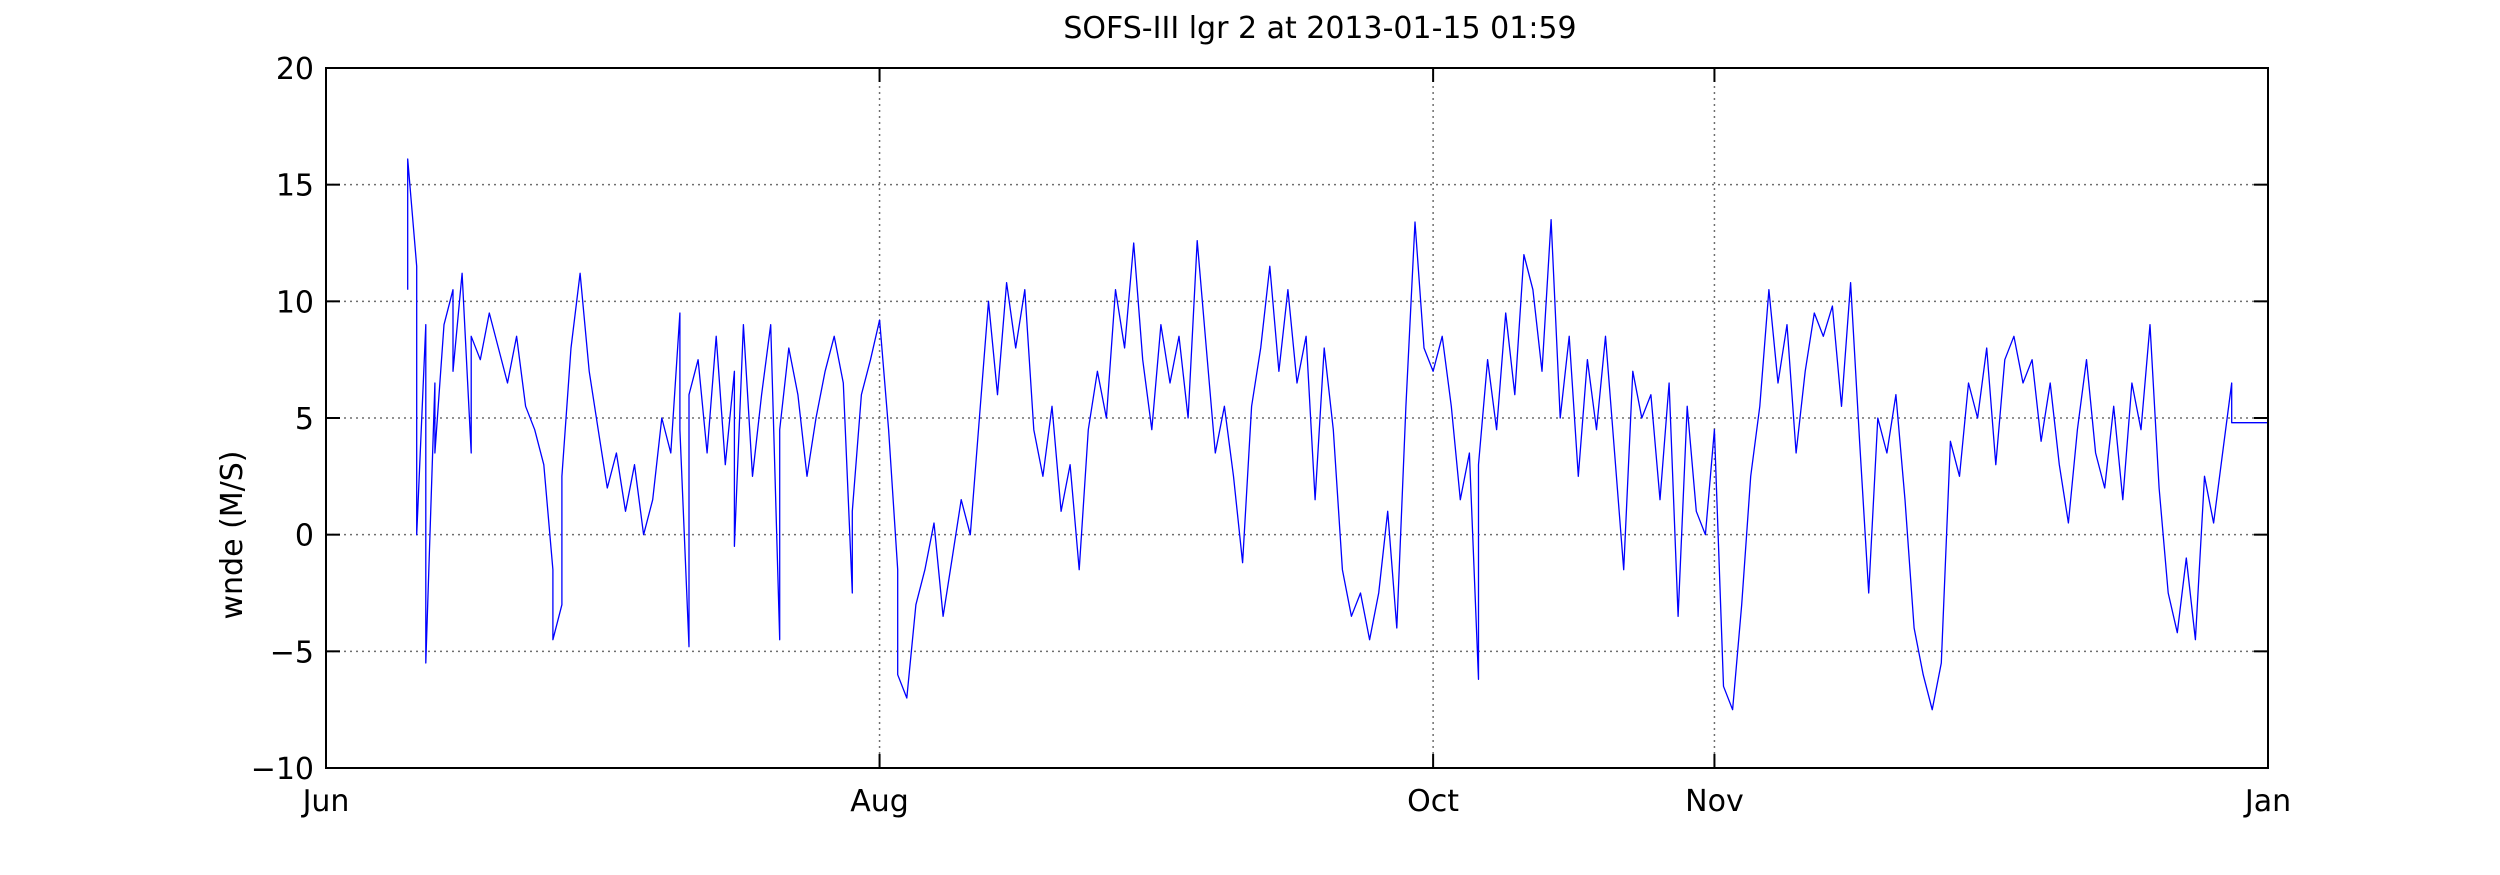 The width and height of the screenshot is (2500, 875). I want to click on y-axis-label: wnde (M/S), so click(232, 534).